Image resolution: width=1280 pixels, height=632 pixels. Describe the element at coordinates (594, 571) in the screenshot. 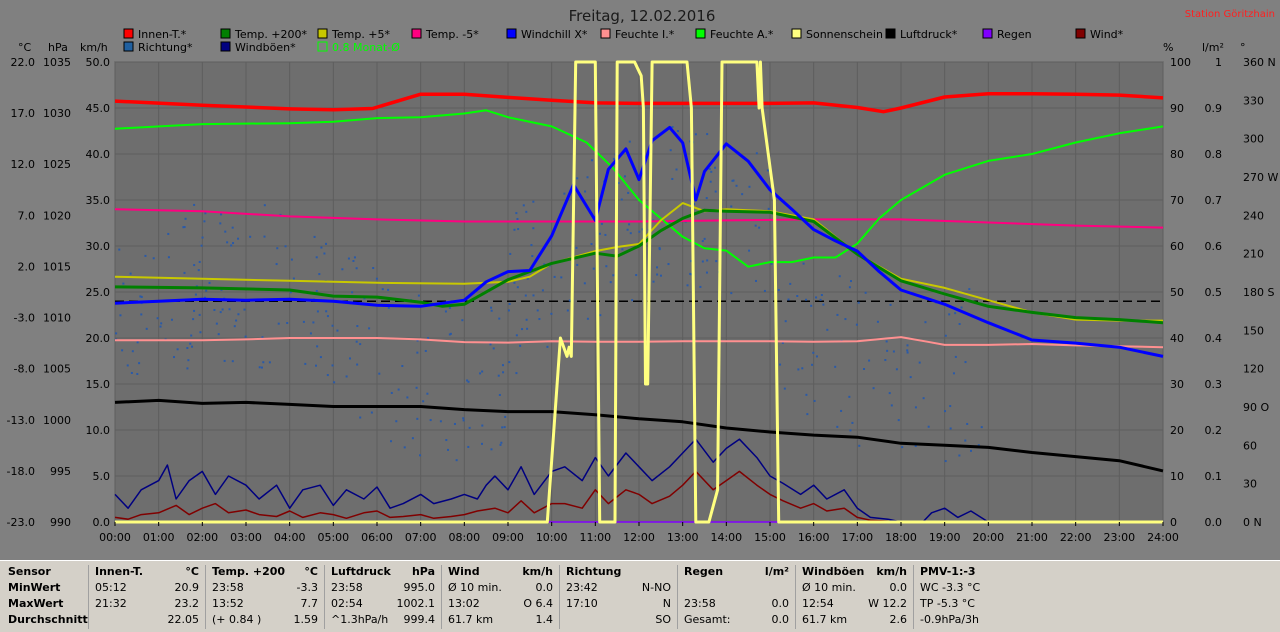

I see `stats-richtung-header: Richtung` at that location.